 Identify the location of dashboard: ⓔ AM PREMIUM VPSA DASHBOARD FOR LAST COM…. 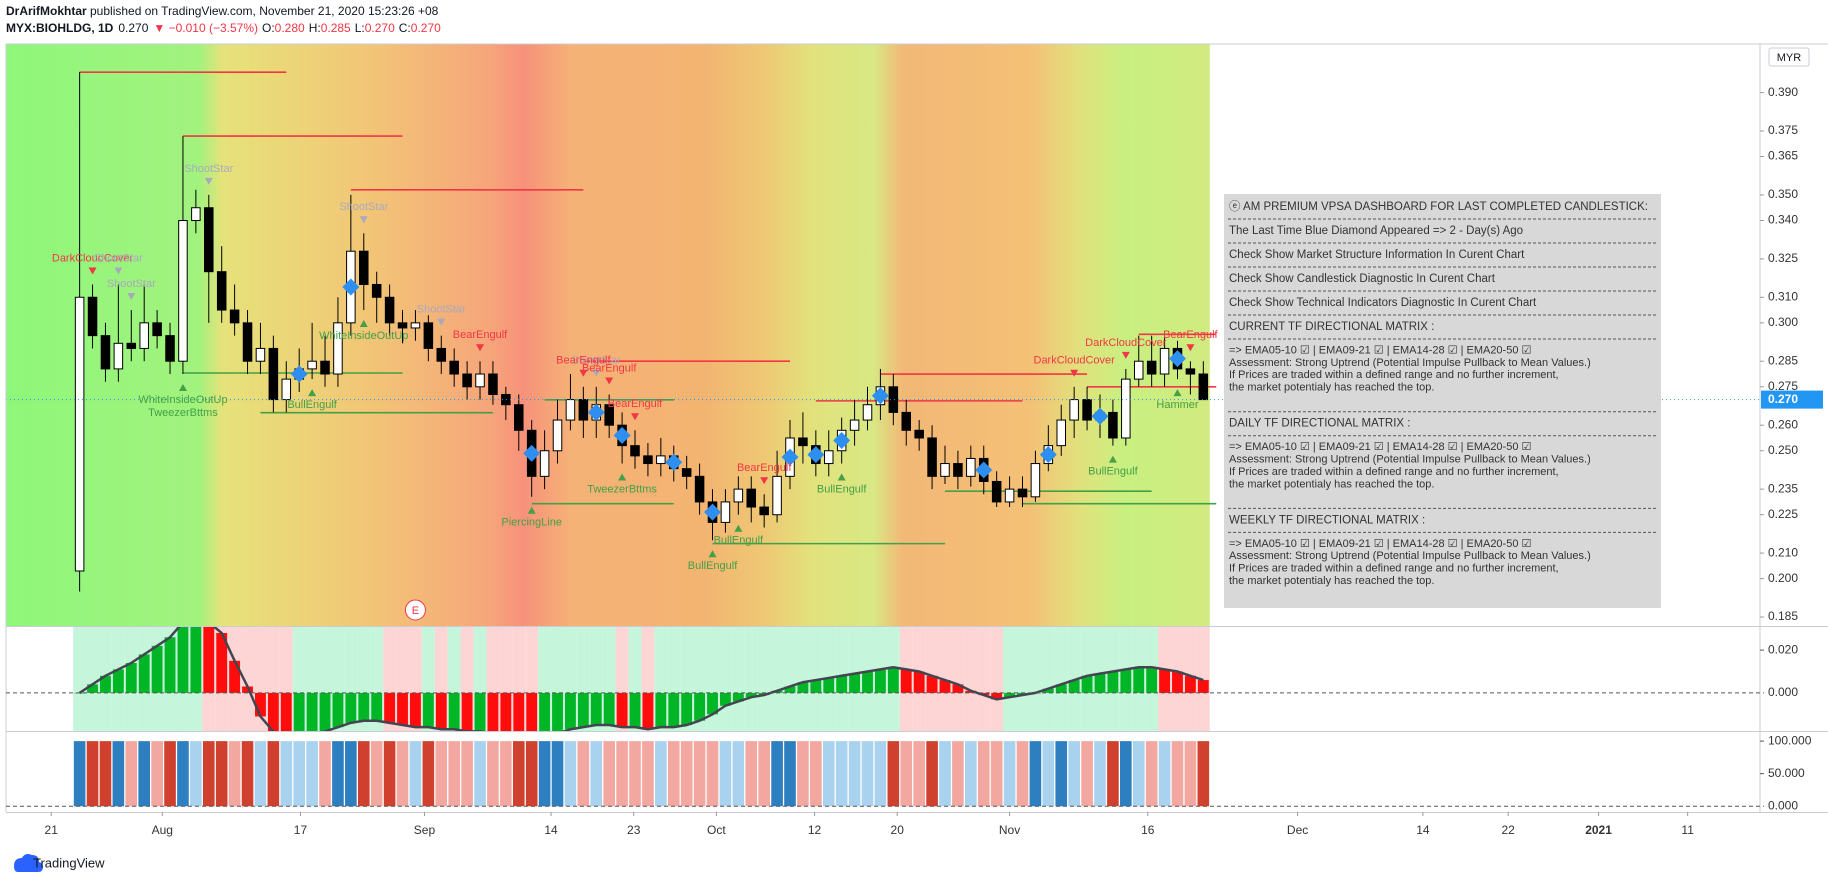
(1442, 401).